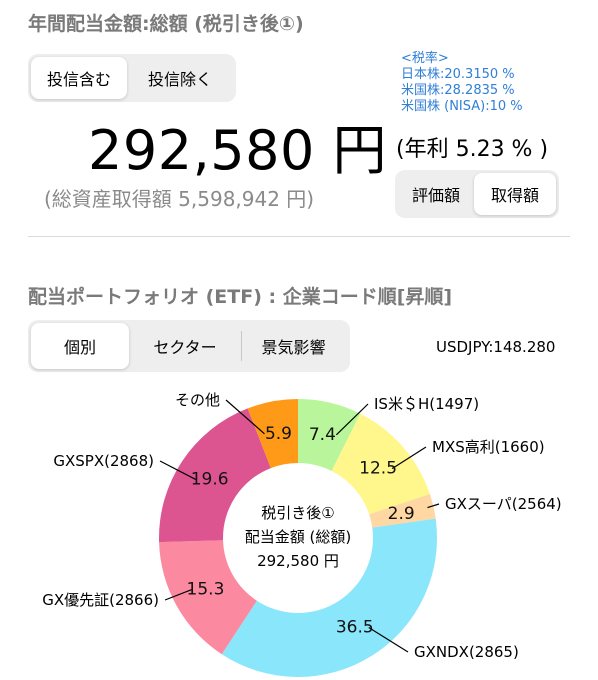 The image size is (598, 680). I want to click on portfolio-view-tabs: 個別 セクター 景気影響, so click(189, 346).